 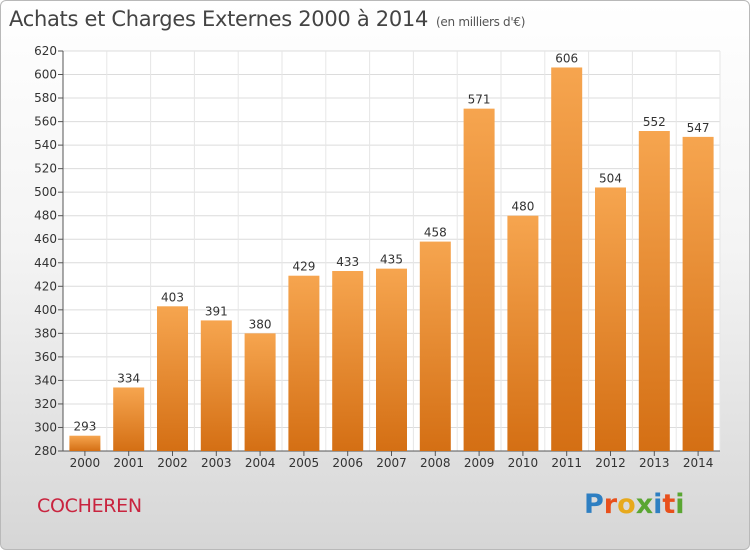 I want to click on logo-letter: r, so click(x=610, y=504).